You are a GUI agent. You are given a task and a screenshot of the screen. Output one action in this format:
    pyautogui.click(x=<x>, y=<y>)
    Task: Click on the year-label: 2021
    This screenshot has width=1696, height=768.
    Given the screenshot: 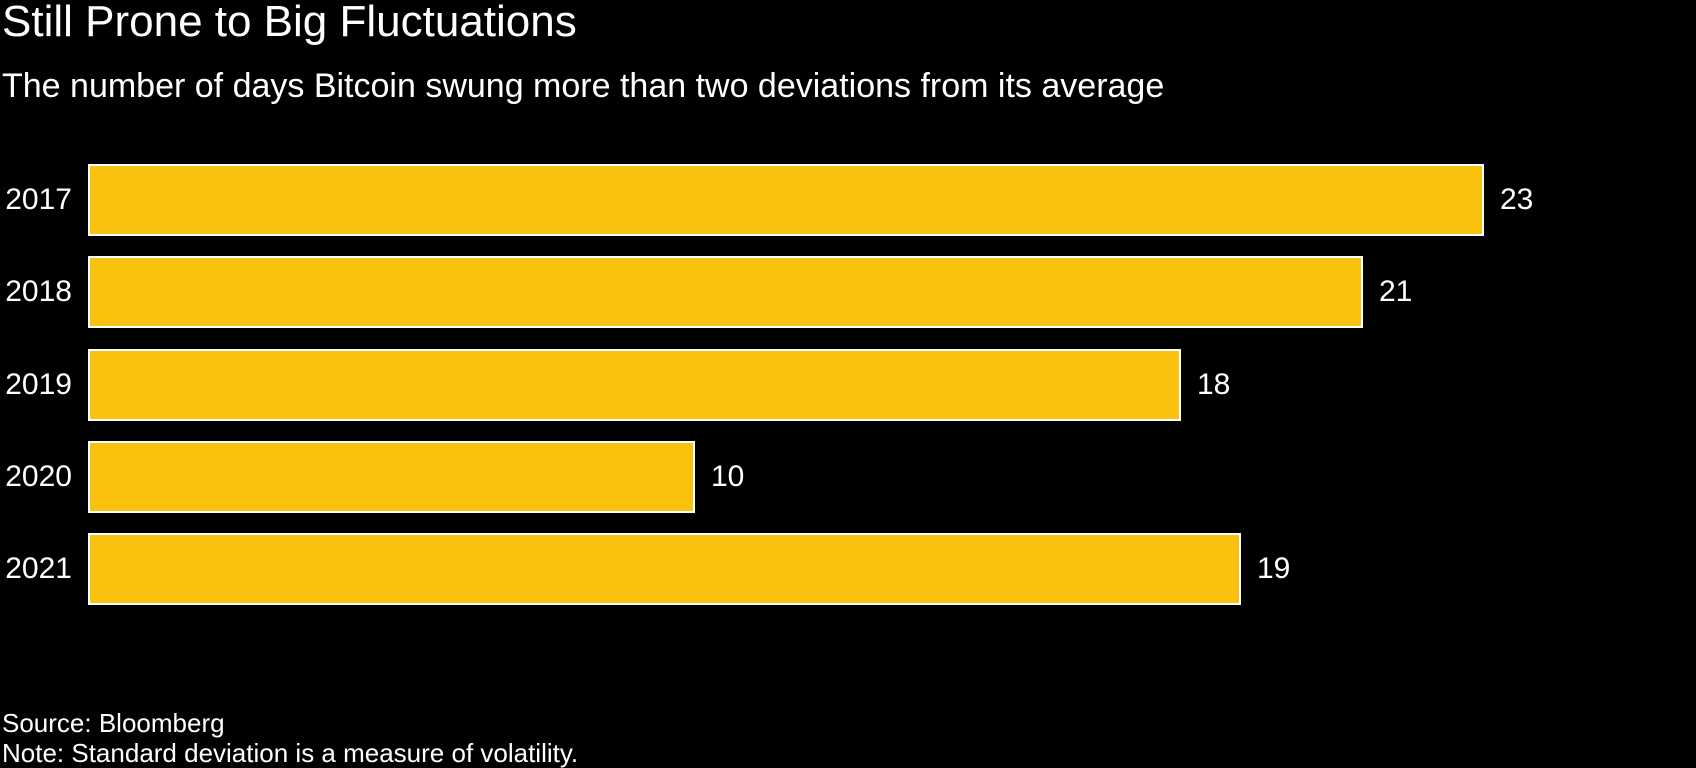 What is the action you would take?
    pyautogui.click(x=38, y=568)
    